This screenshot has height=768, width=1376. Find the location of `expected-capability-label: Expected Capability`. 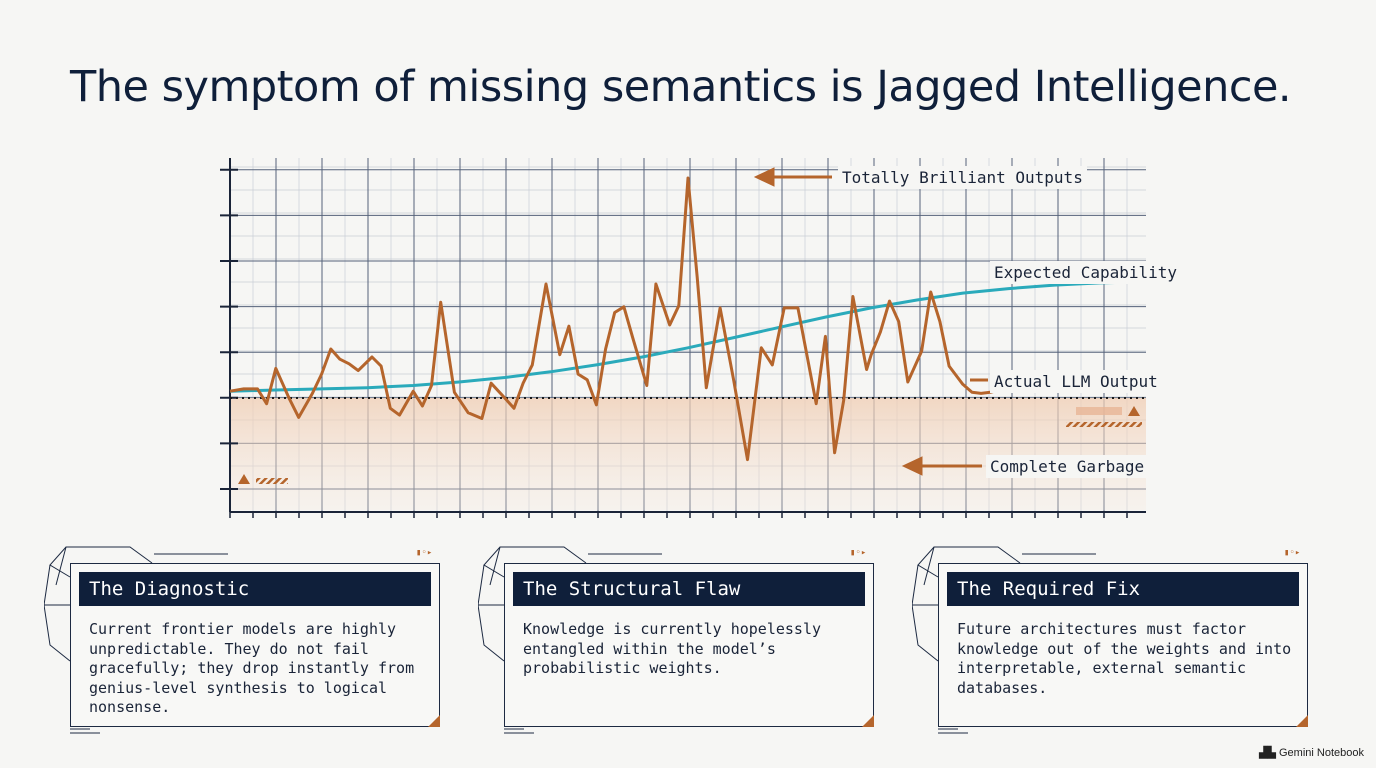

expected-capability-label: Expected Capability is located at coordinates (1086, 272).